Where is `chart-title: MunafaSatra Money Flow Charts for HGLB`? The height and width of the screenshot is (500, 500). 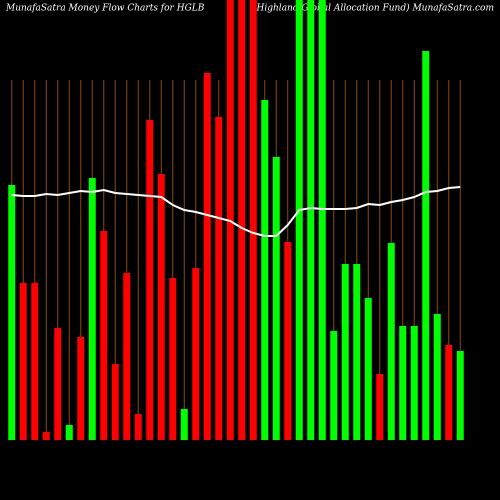 chart-title: MunafaSatra Money Flow Charts for HGLB is located at coordinates (105, 9).